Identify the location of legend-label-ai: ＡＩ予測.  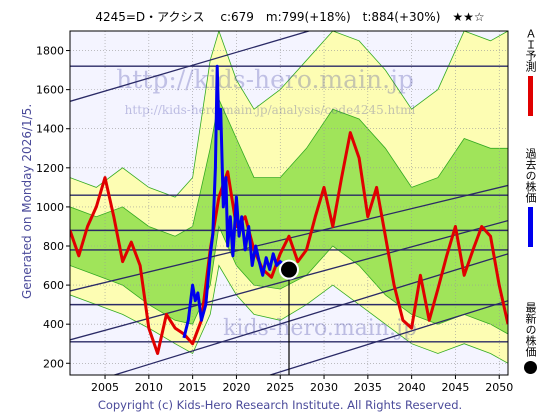
(530, 50).